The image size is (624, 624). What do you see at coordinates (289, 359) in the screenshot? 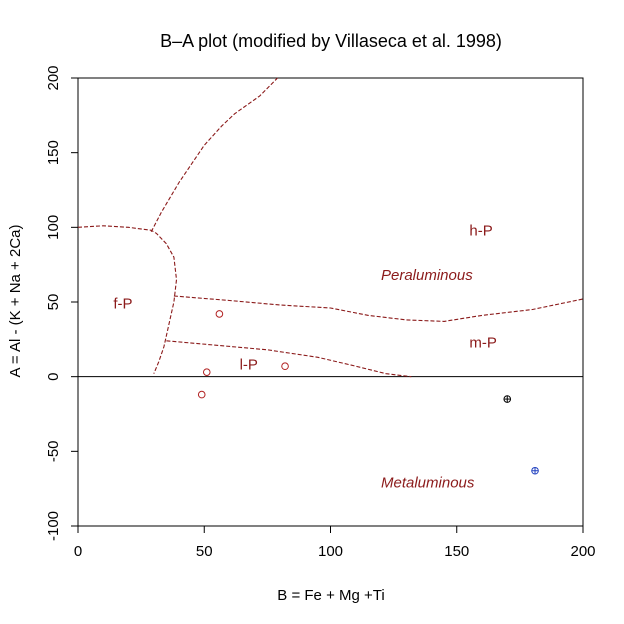
I see `boundary-lP-upper` at bounding box center [289, 359].